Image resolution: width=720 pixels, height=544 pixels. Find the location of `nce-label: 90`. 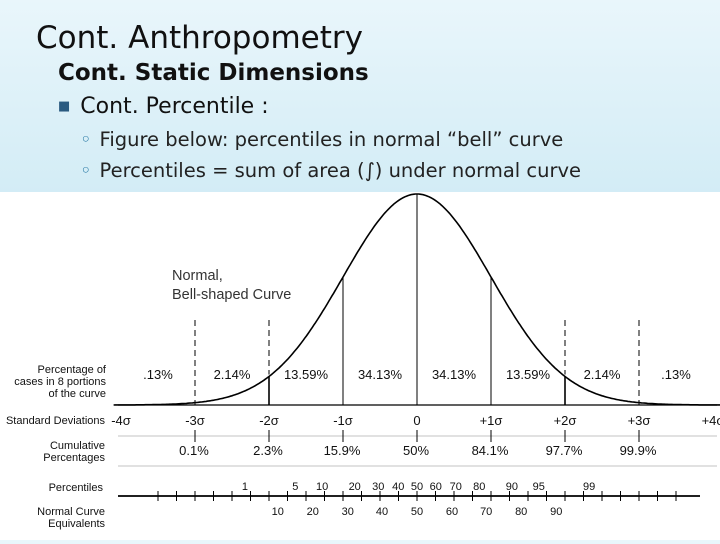

nce-label: 90 is located at coordinates (556, 512).